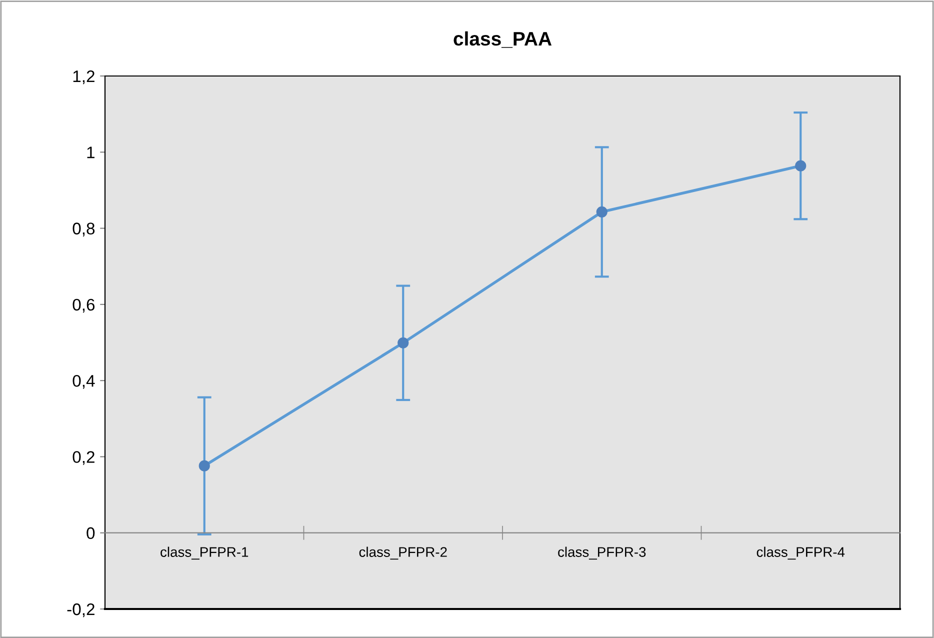 The height and width of the screenshot is (638, 934). What do you see at coordinates (503, 39) in the screenshot?
I see `chart-title: class_PAA` at bounding box center [503, 39].